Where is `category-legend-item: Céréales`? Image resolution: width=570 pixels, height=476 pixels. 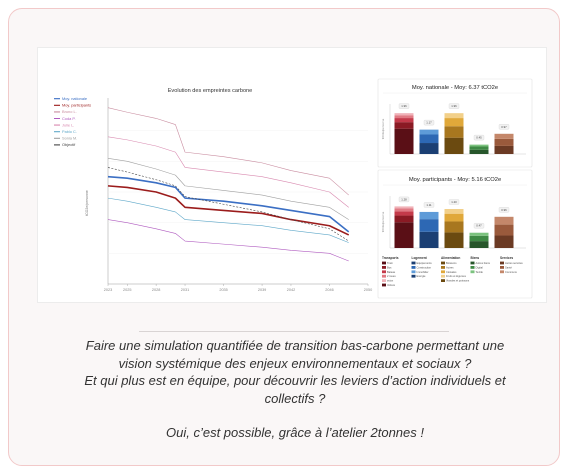 category-legend-item: Céréales is located at coordinates (451, 272).